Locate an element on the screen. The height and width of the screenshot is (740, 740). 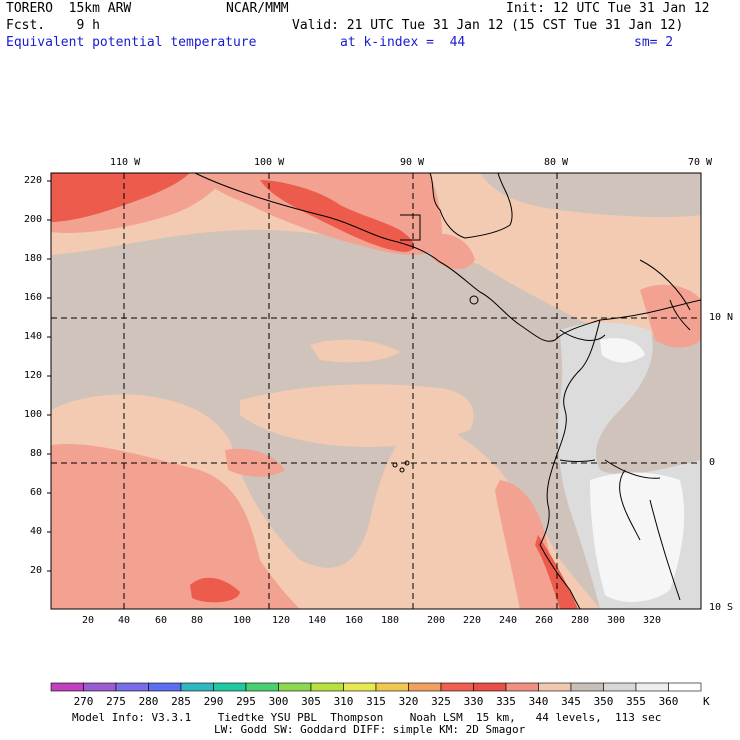
colorbar-level-label: 310 is located at coordinates (344, 701).